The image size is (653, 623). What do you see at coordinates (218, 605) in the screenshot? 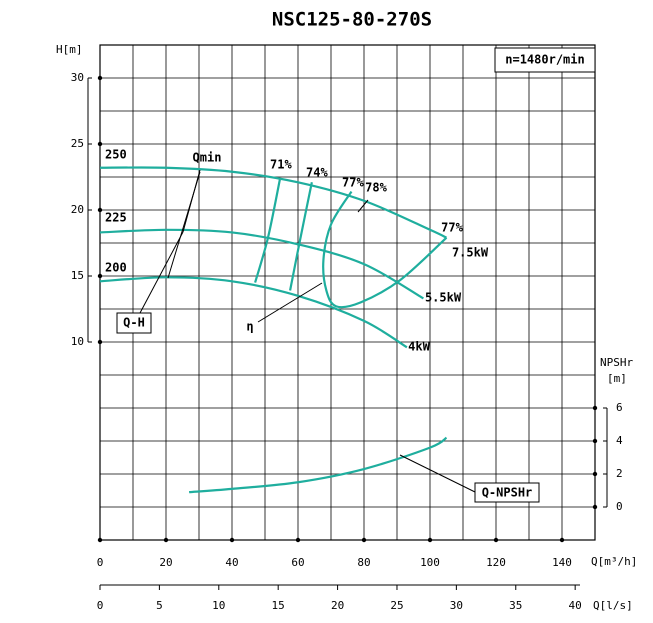
I see `x2-tick-label: 10` at bounding box center [218, 605].